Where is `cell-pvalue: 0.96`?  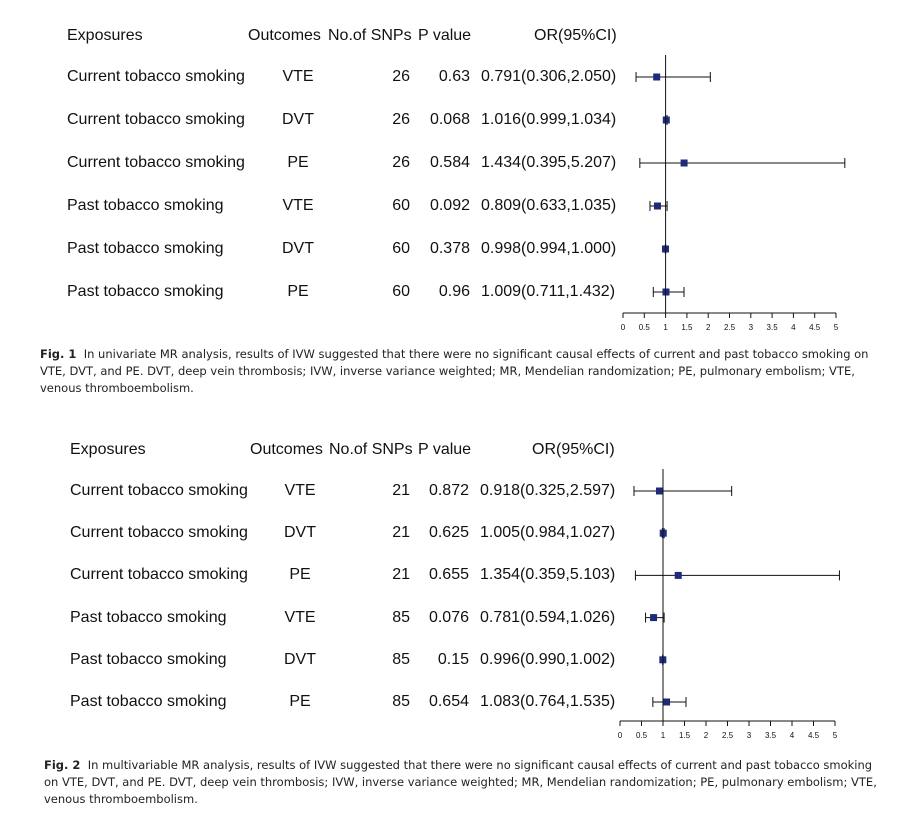 cell-pvalue: 0.96 is located at coordinates (454, 291).